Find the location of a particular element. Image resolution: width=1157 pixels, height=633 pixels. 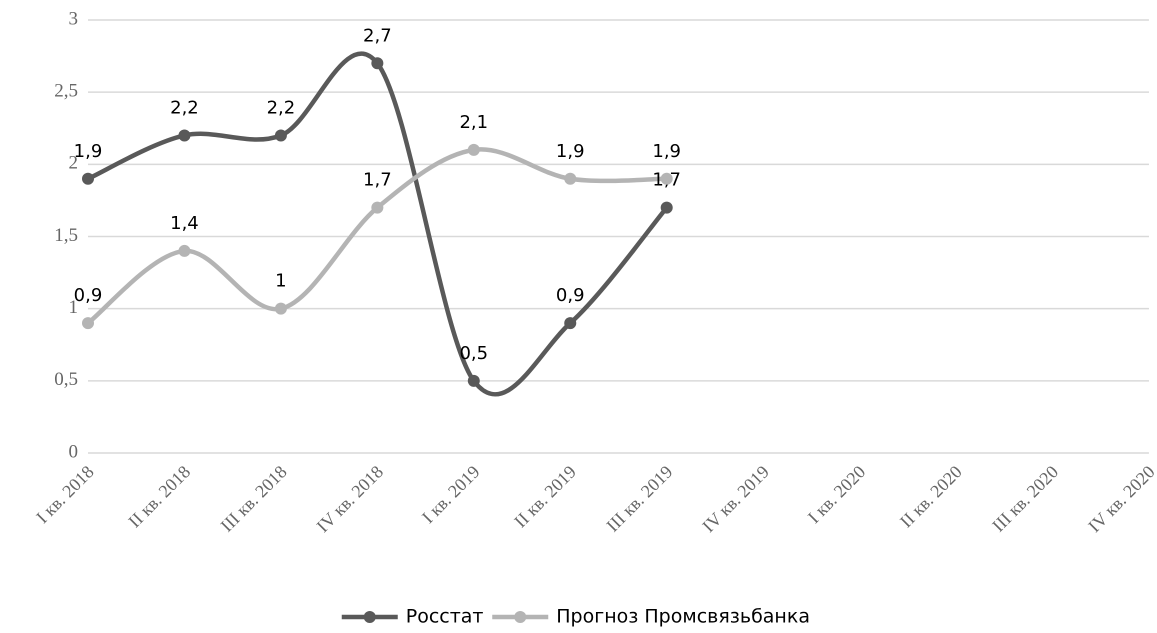

y-tick-label: 2 is located at coordinates (74, 163).